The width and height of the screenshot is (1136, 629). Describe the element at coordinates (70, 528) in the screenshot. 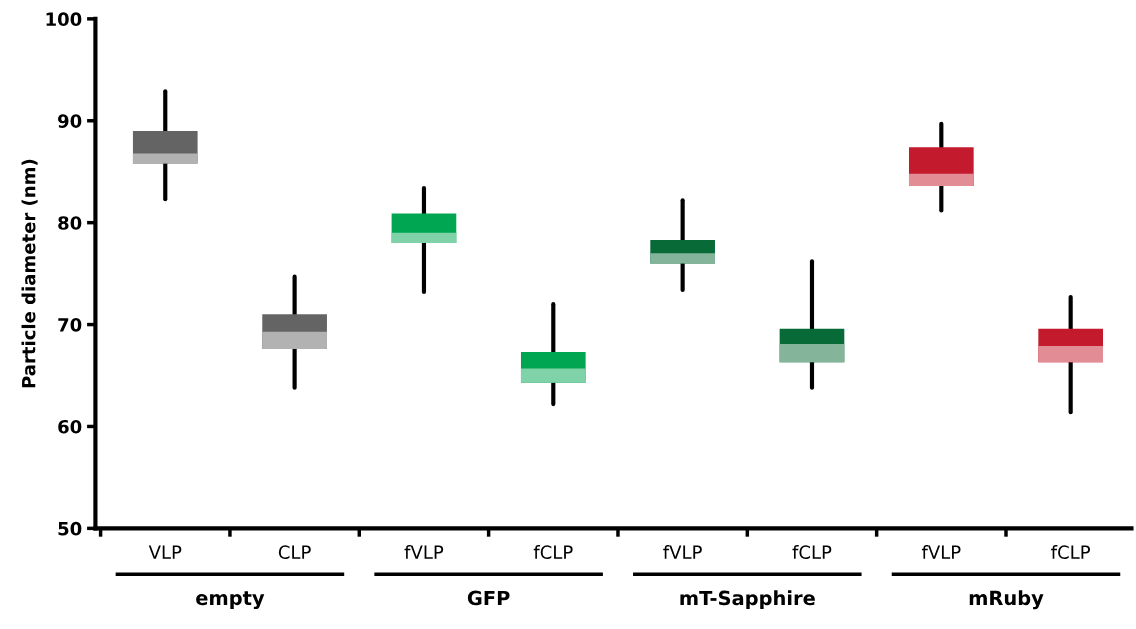

I see `y-tick-label: 50` at that location.